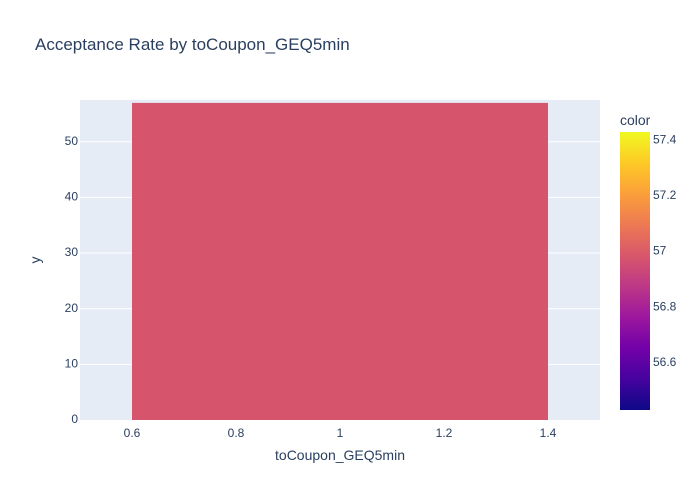 The height and width of the screenshot is (500, 700). Describe the element at coordinates (665, 140) in the screenshot. I see `colorbar-tick-label: 57.4` at that location.